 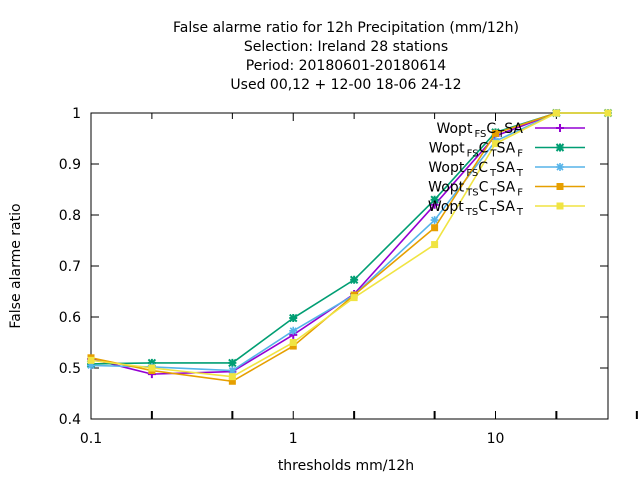 I want to click on legend-item: Wopt FSC TSA F, so click(x=507, y=150).